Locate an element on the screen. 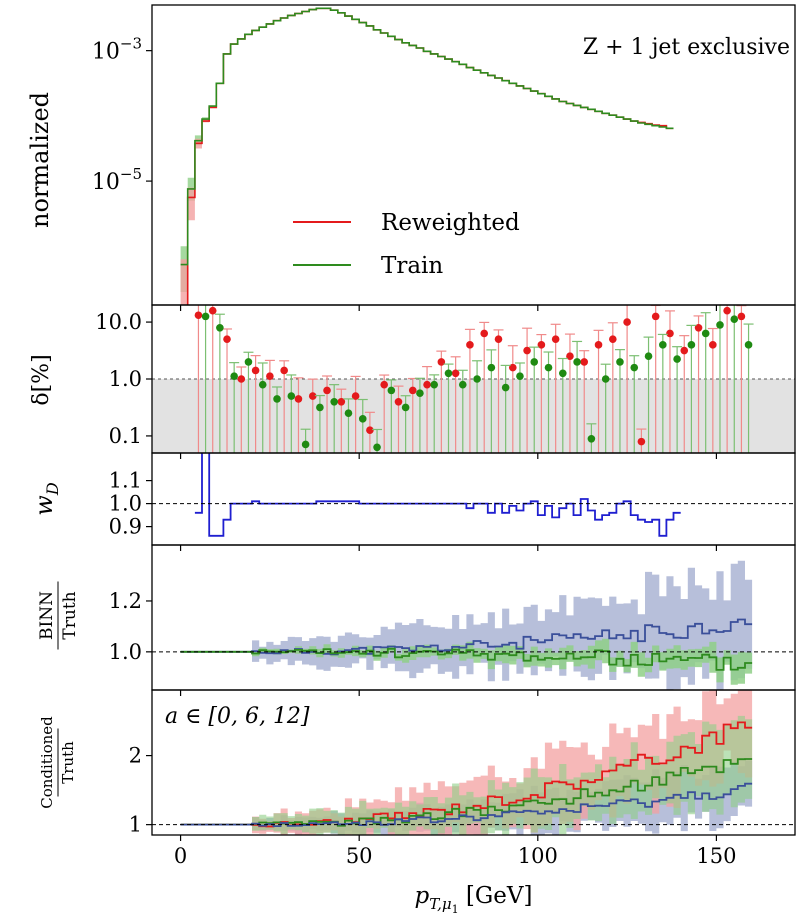  binn-ylabel: BINN Truth is located at coordinates (58, 615).